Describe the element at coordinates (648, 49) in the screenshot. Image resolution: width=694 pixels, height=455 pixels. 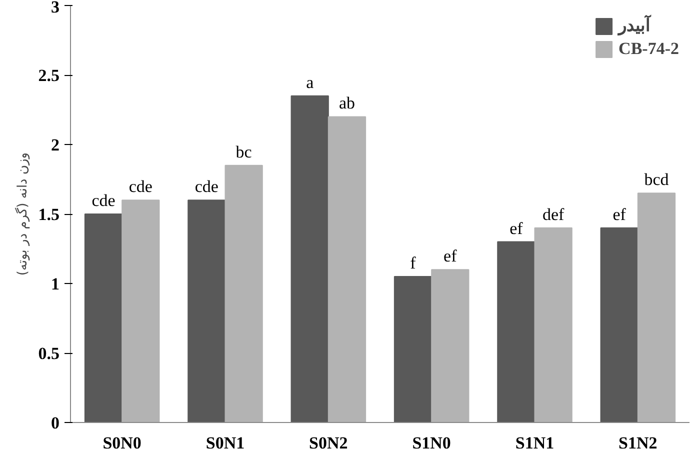
I see `legend-label: CB-74-2` at that location.